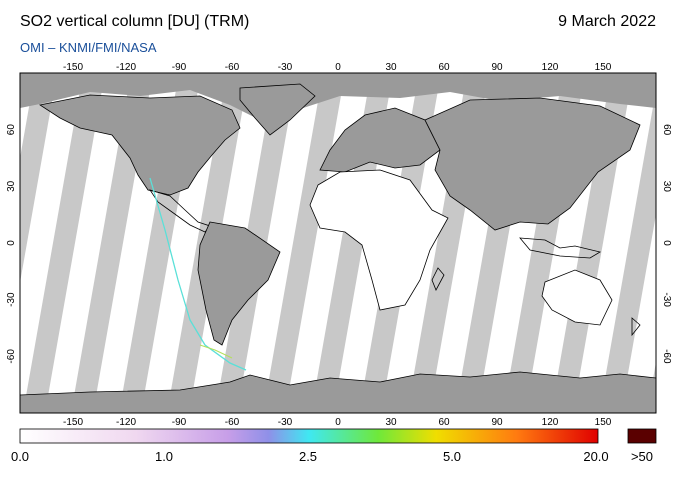 The height and width of the screenshot is (480, 676). Describe the element at coordinates (135, 21) in the screenshot. I see `map-title: SO2 vertical column [DU] (TRM)` at that location.